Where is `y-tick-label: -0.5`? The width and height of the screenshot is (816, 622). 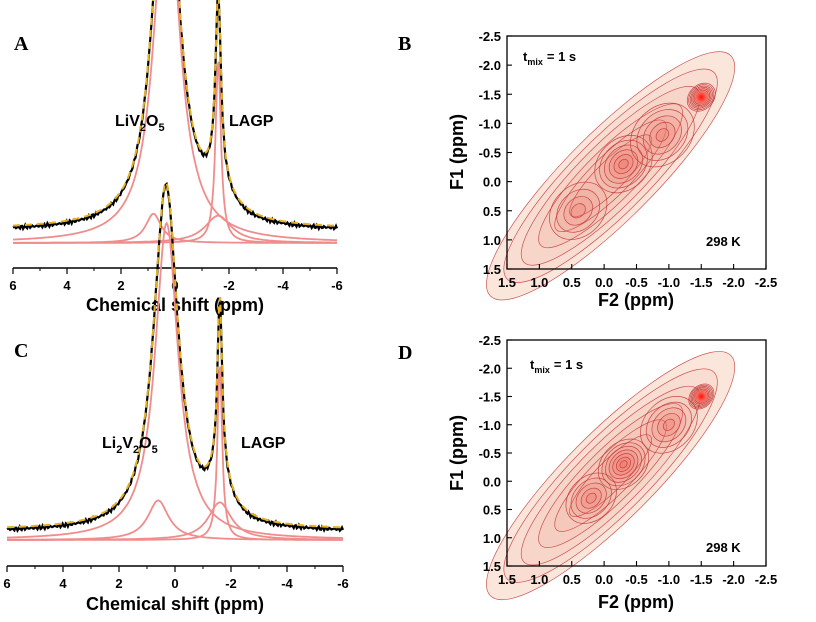
y-tick-label: -0.5 is located at coordinates (490, 153).